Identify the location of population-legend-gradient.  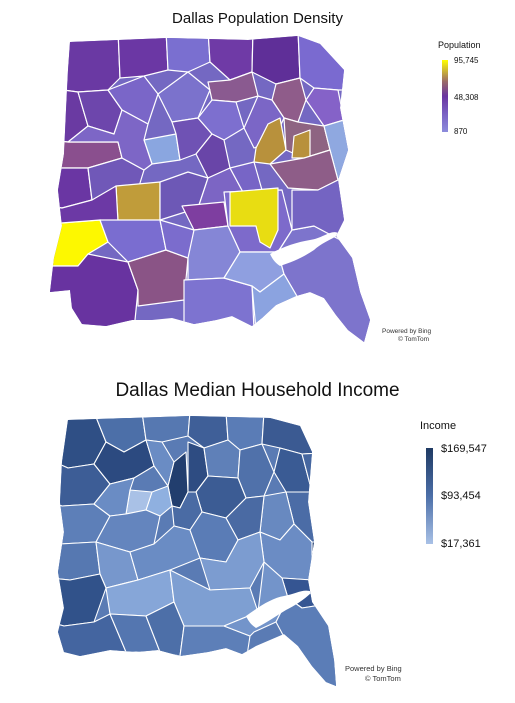
(445, 96).